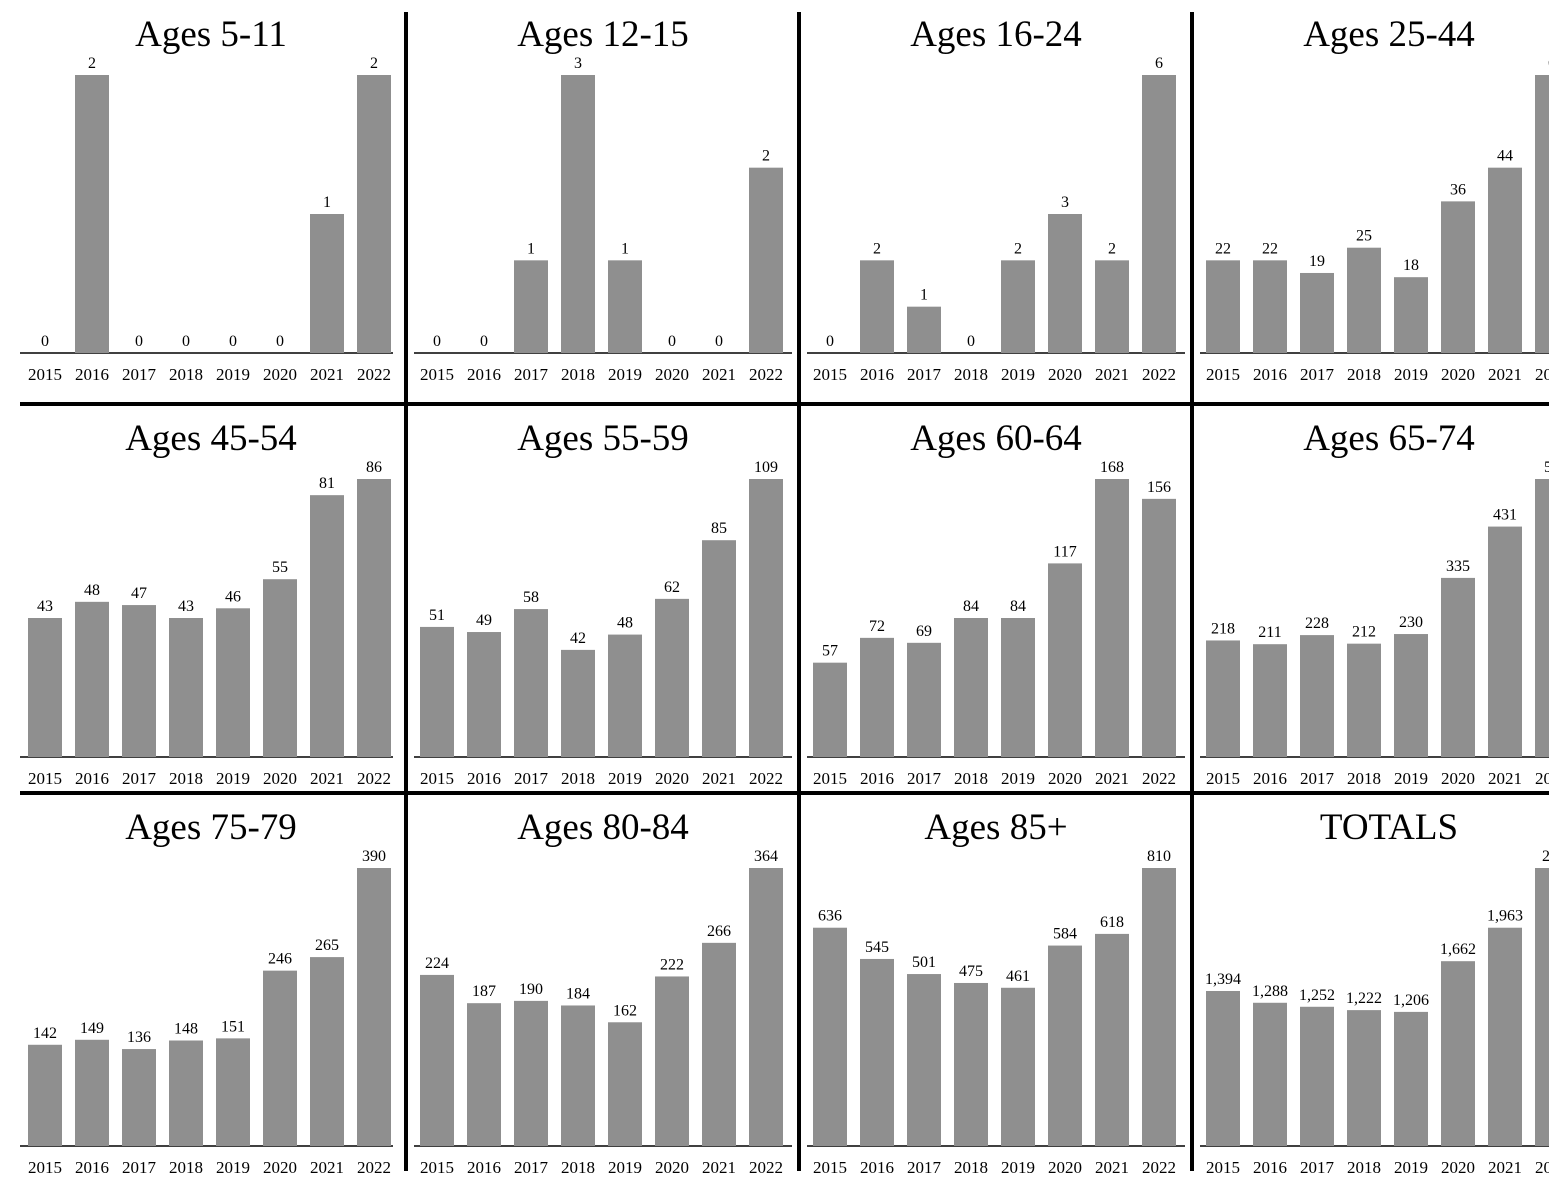  What do you see at coordinates (186, 1029) in the screenshot?
I see `data-label-2018: 148` at bounding box center [186, 1029].